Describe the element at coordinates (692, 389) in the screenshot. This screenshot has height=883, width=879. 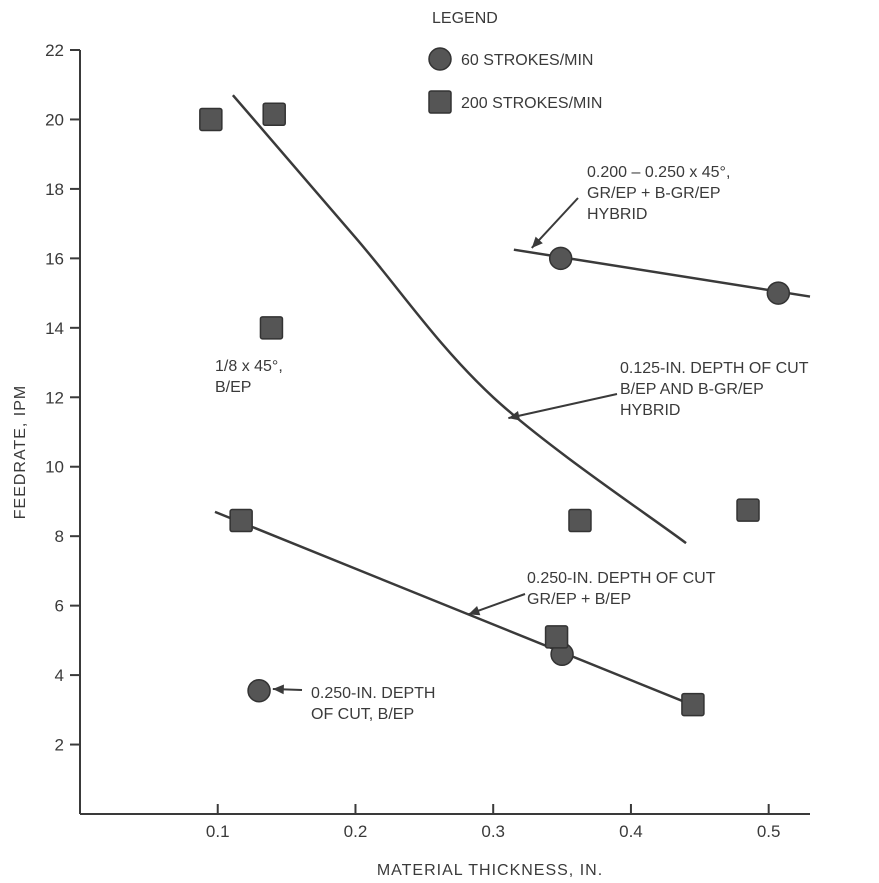
I see `annotation-depth-0125-line: B/EP AND B-GR/EP` at that location.